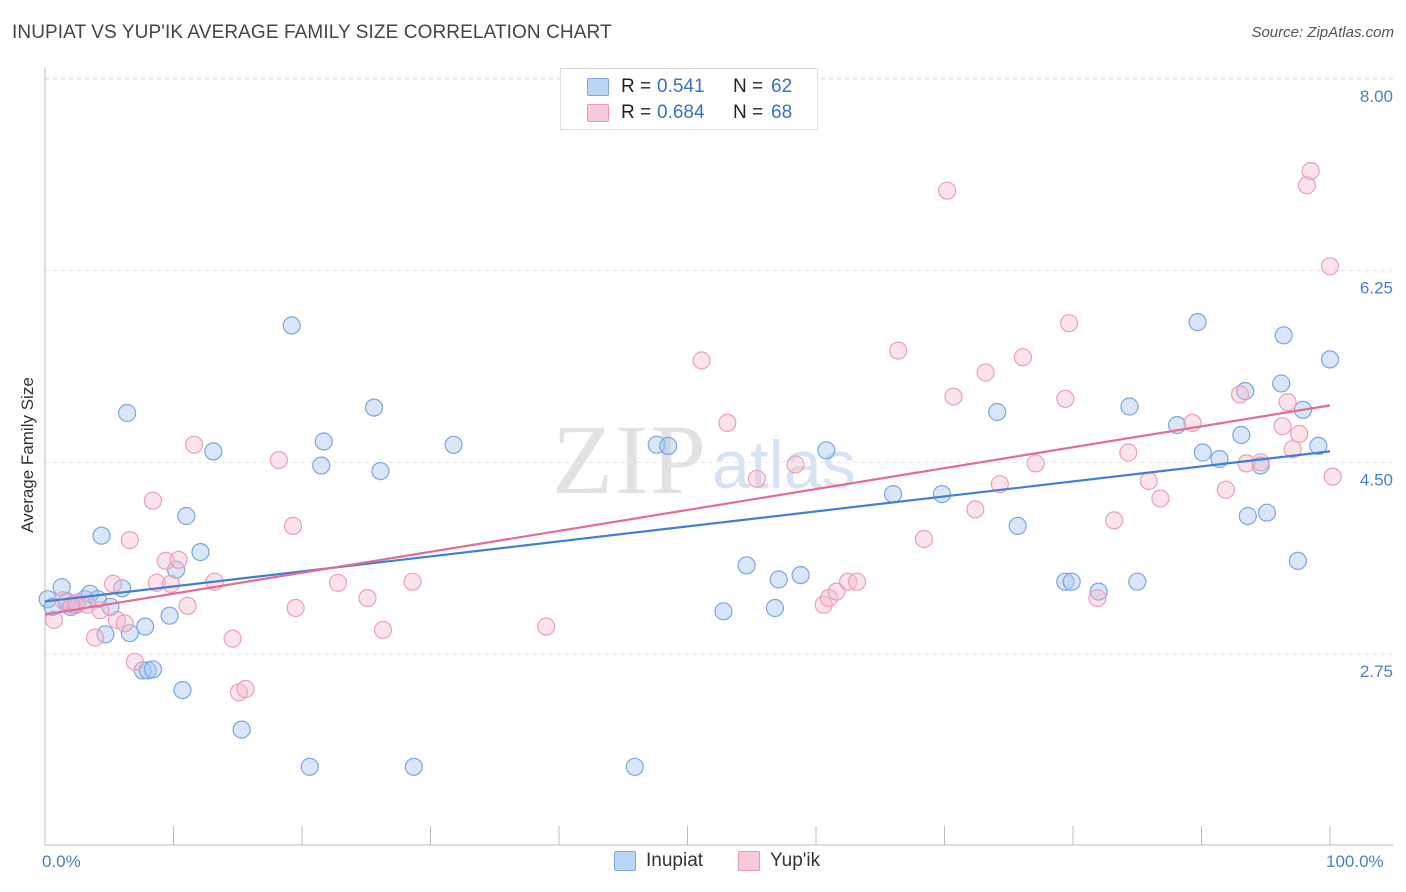 This screenshot has height=892, width=1406. Describe the element at coordinates (681, 86) in the screenshot. I see `legend-r-value: 0.541` at that location.